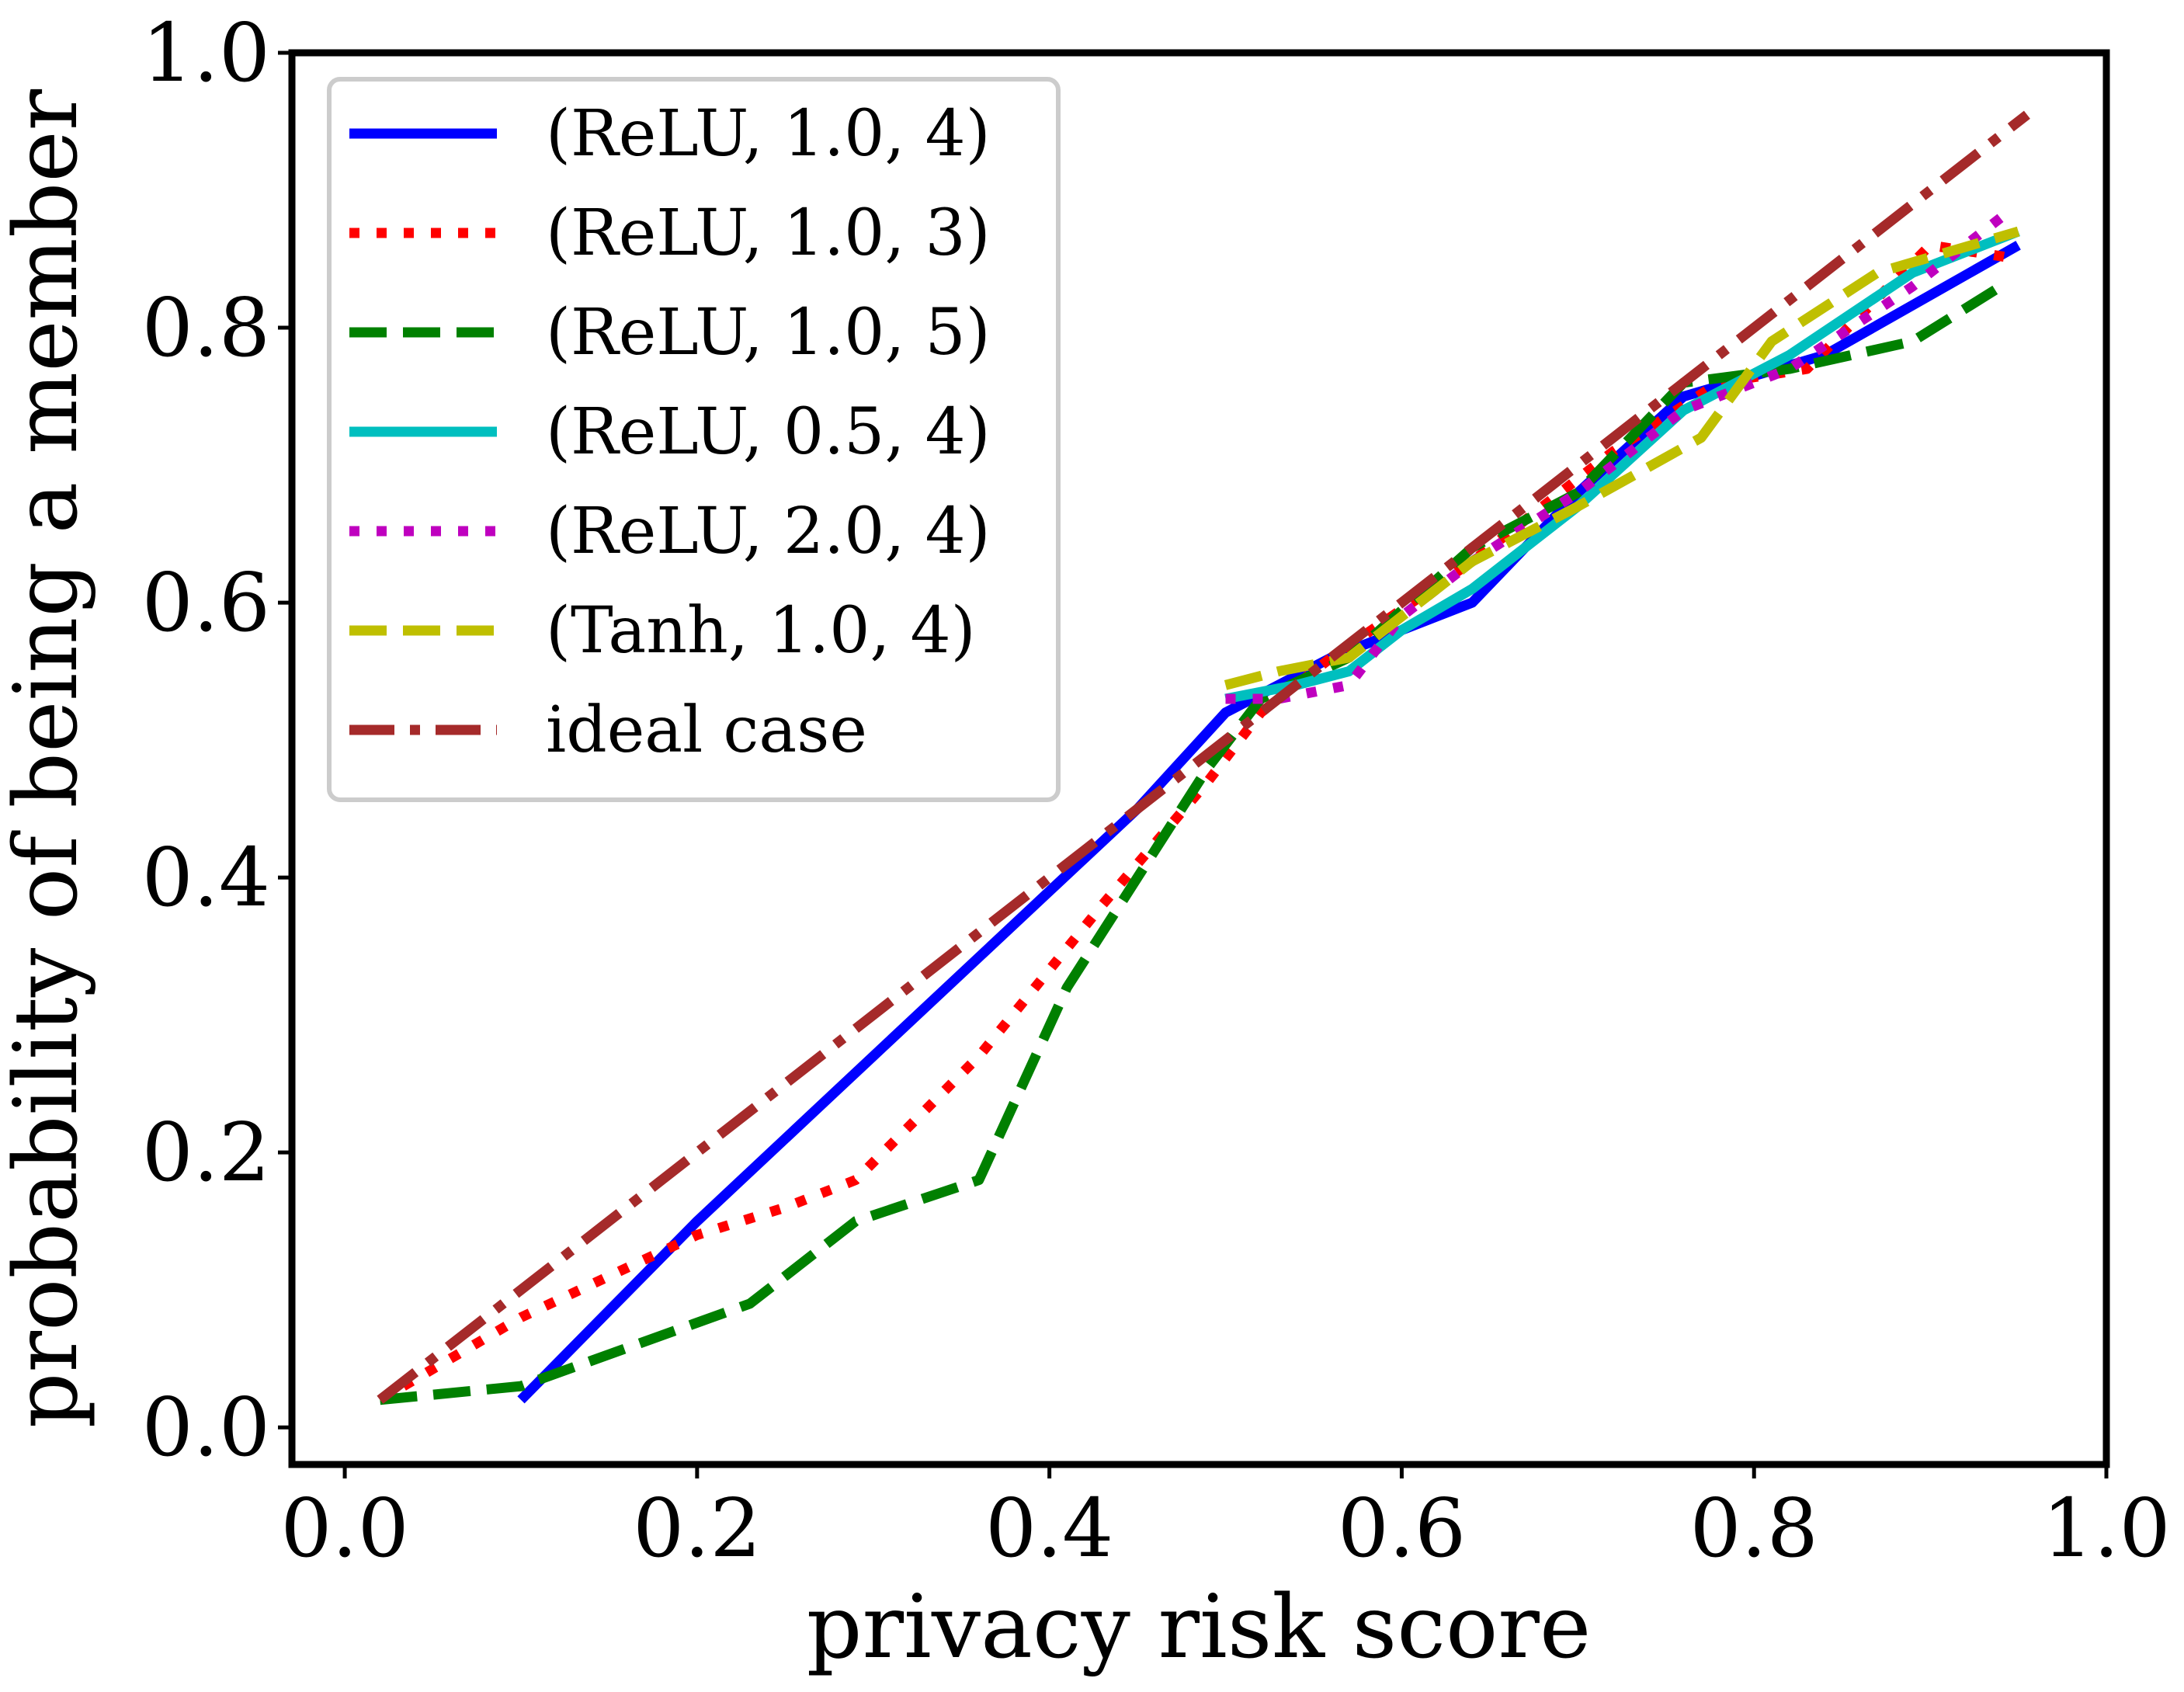  I want to click on x-tick-label: 0.4, so click(1049, 1528).